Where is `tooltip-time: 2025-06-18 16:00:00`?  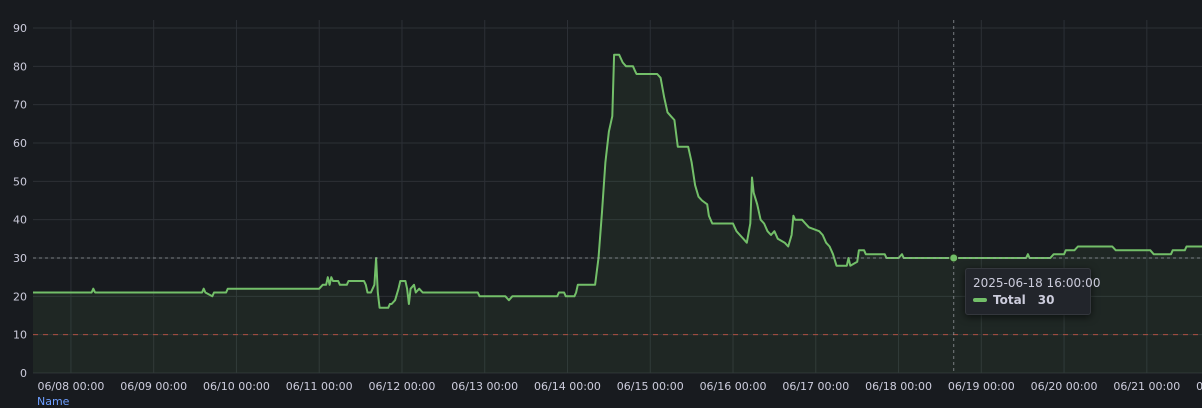 tooltip-time: 2025-06-18 16:00:00 is located at coordinates (1037, 283).